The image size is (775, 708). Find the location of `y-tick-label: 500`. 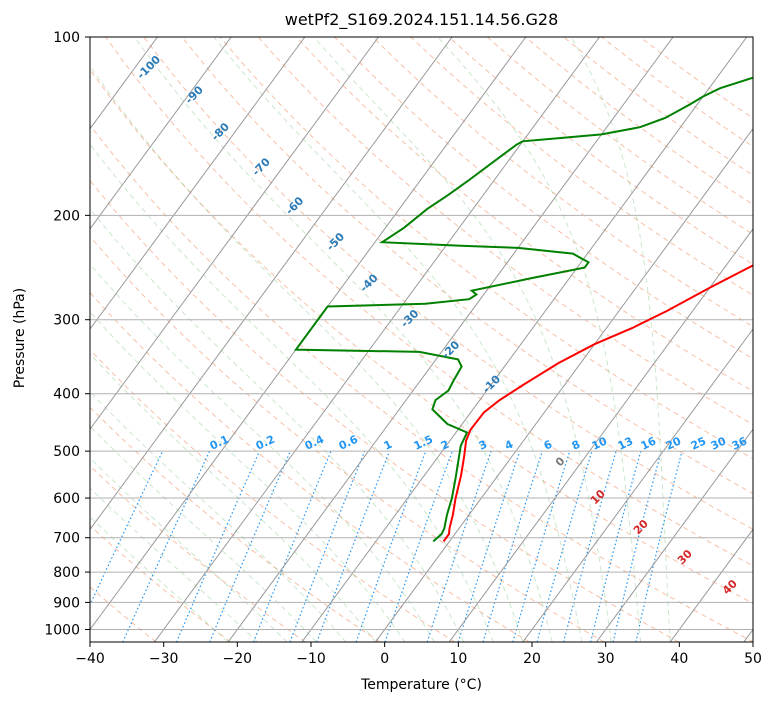

y-tick-label: 500 is located at coordinates (66, 452).